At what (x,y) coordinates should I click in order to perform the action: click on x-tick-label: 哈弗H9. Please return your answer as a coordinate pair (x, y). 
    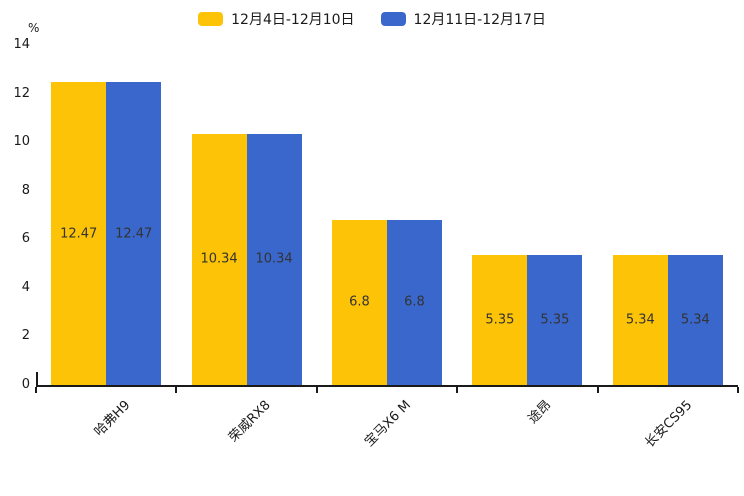
    Looking at the image, I should click on (112, 418).